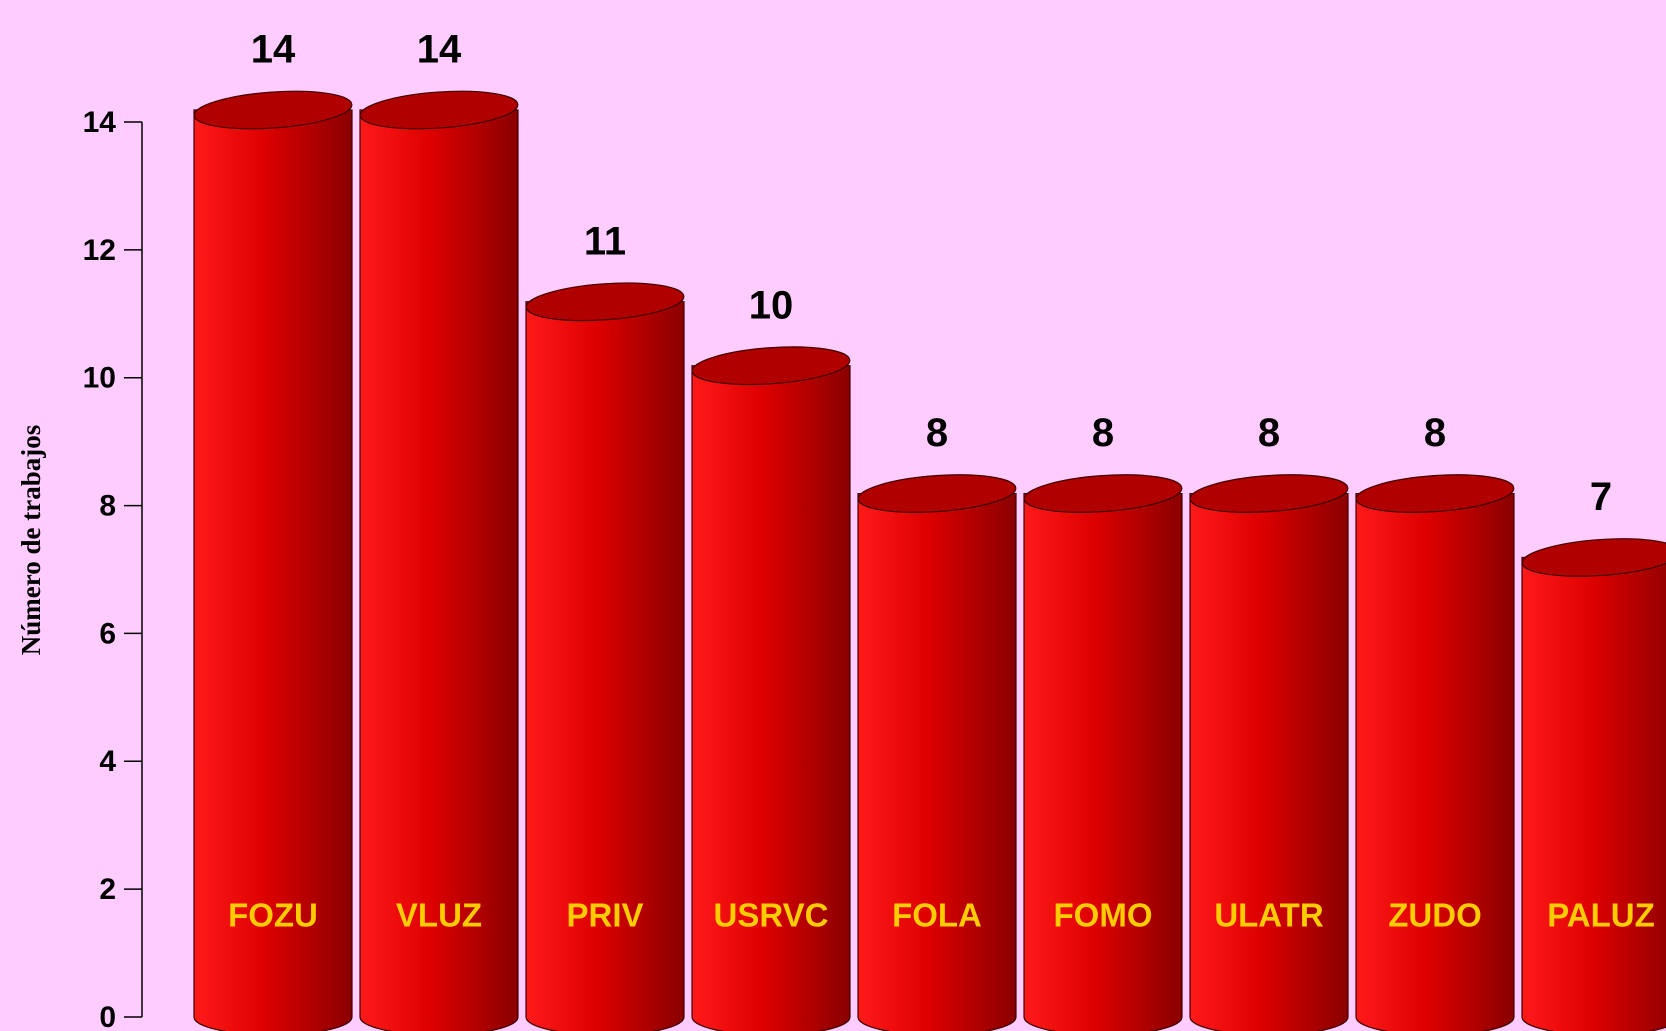  I want to click on y-tick-label: 0, so click(107, 1016).